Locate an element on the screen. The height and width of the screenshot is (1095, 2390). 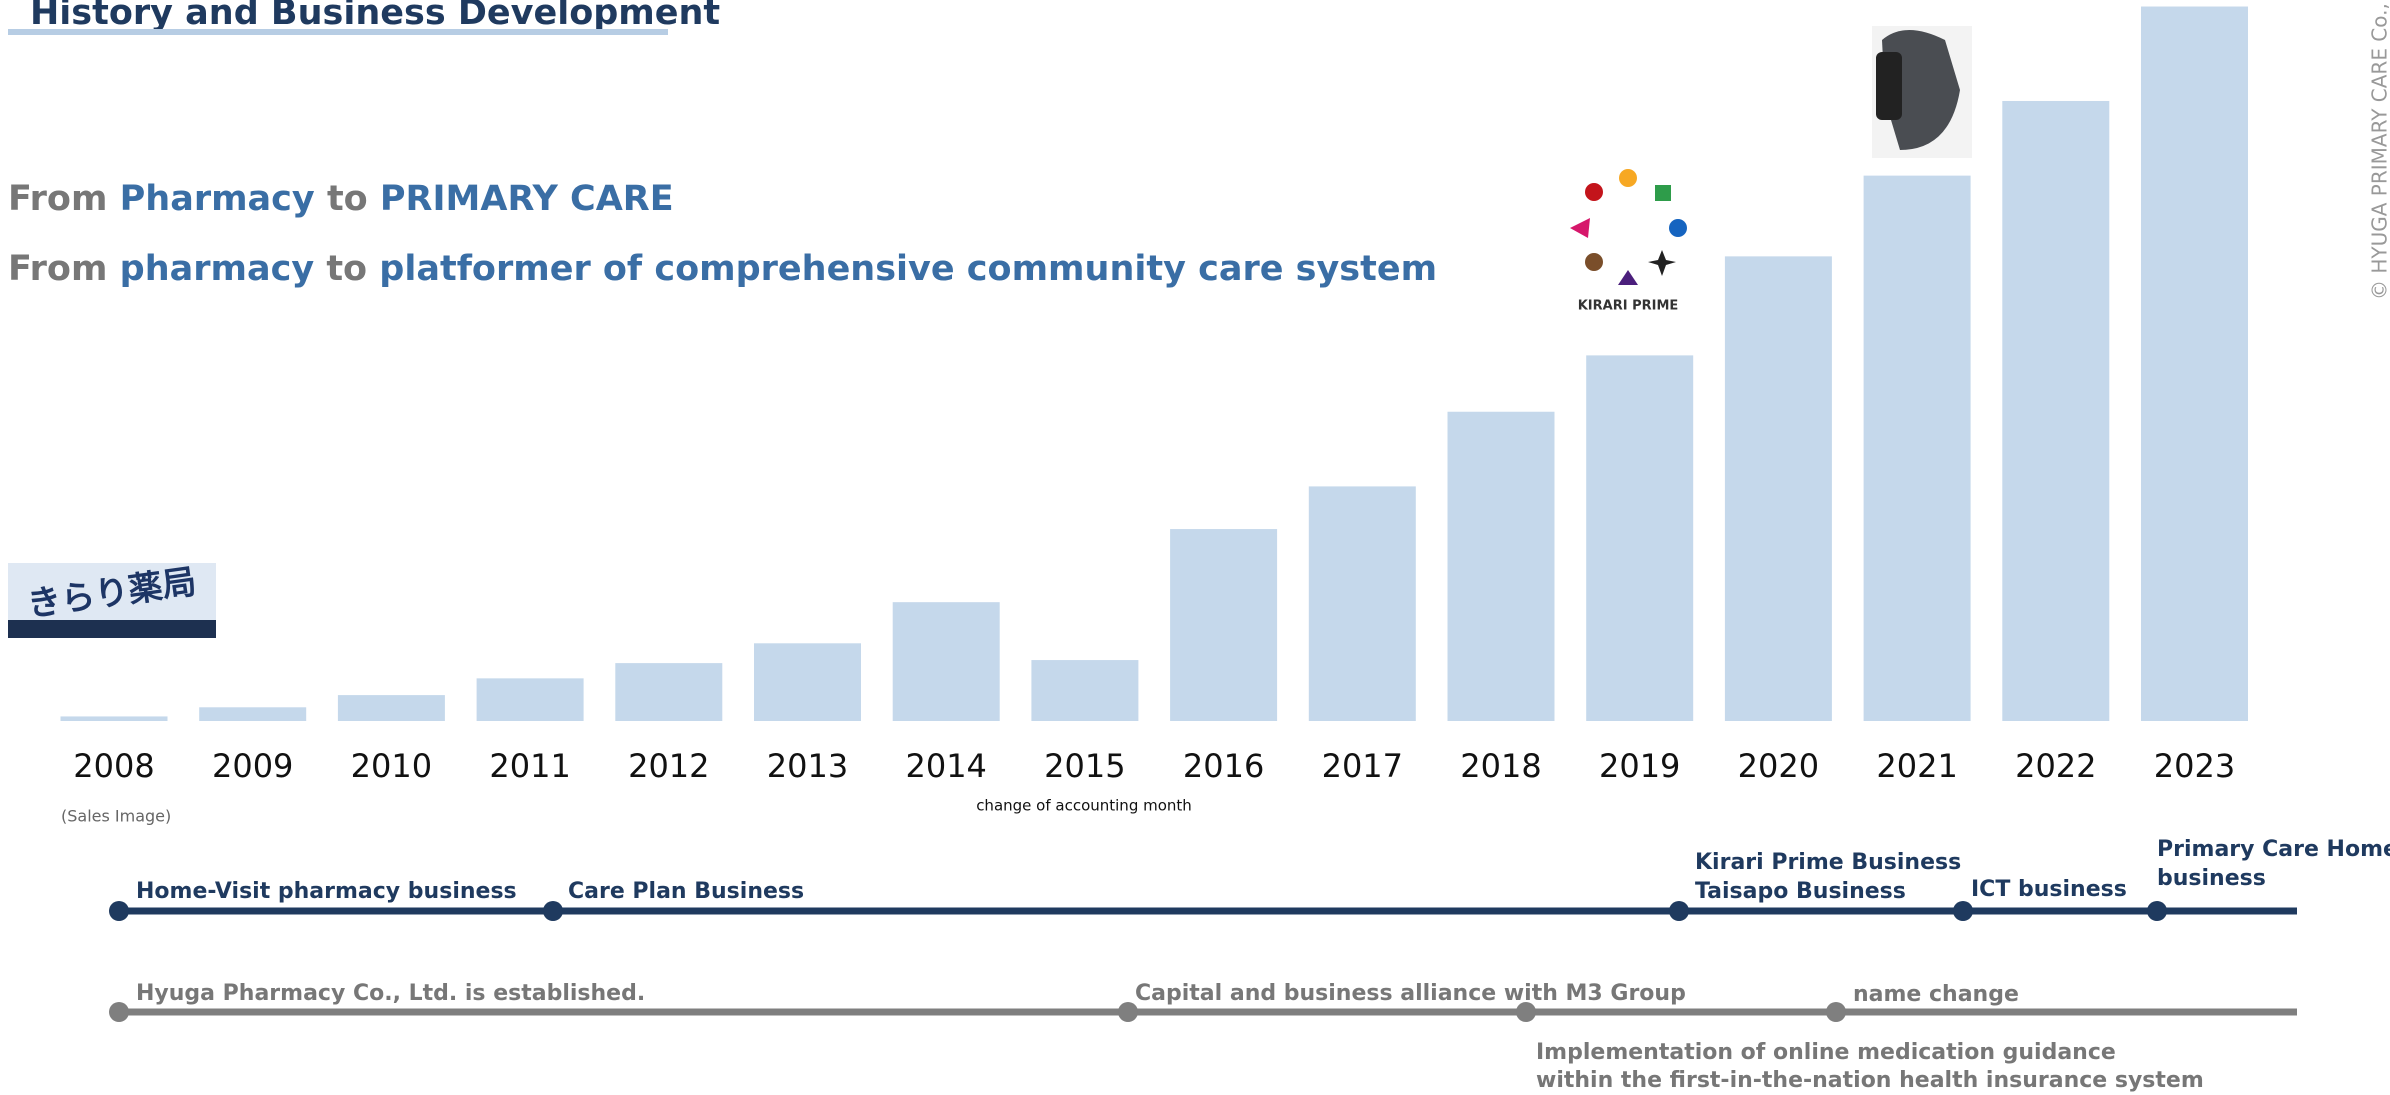
business-label: business is located at coordinates (2211, 878).